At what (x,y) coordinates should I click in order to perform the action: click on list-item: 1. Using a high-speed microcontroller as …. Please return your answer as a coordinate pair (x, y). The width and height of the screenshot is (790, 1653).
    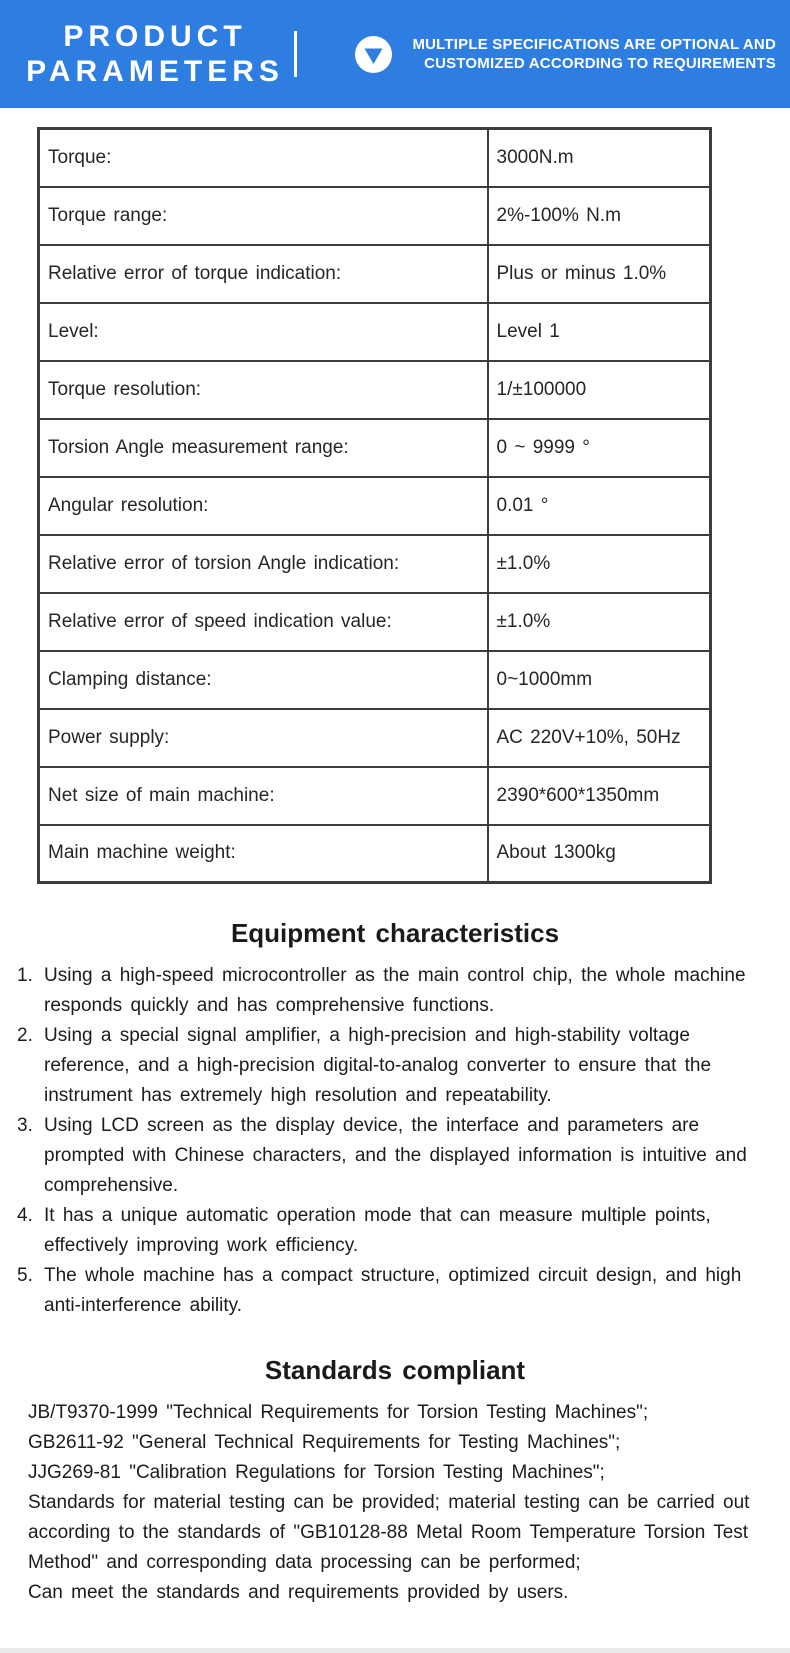
    Looking at the image, I should click on (398, 991).